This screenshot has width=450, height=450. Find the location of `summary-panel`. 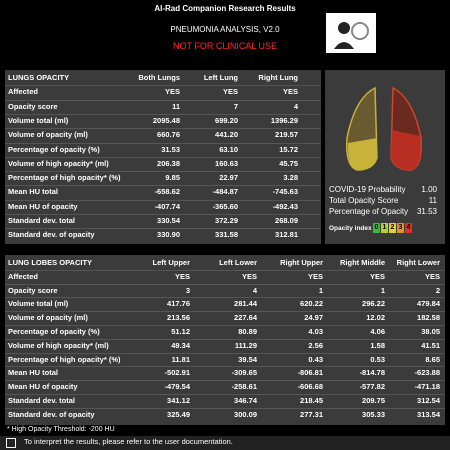

summary-panel is located at coordinates (385, 157).